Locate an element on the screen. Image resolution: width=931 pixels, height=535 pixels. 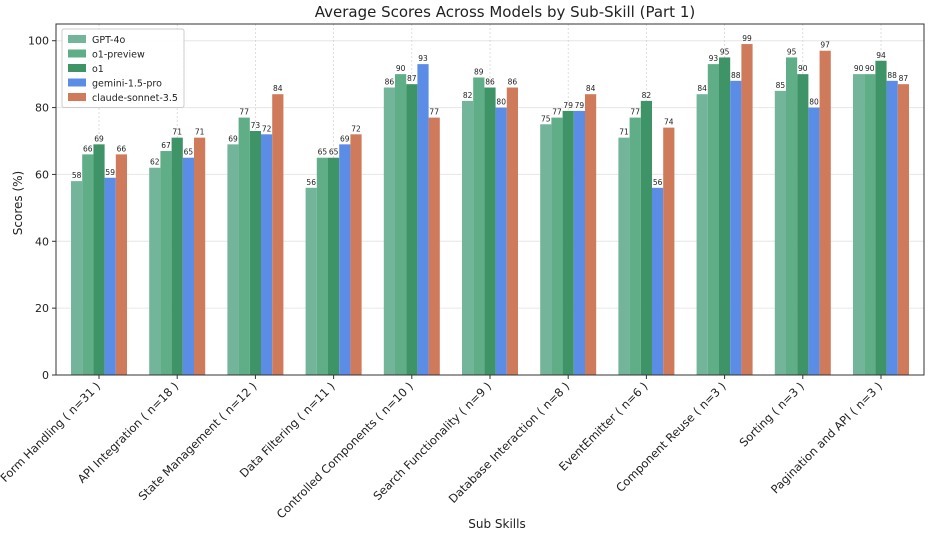
data-label: 67 is located at coordinates (166, 145).